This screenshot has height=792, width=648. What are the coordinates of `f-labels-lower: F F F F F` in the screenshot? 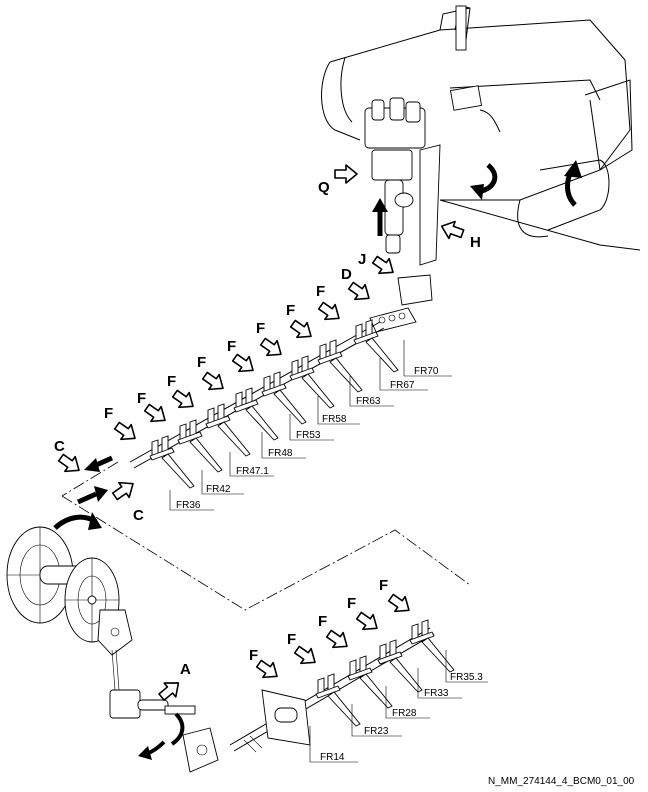 It's located at (318, 620).